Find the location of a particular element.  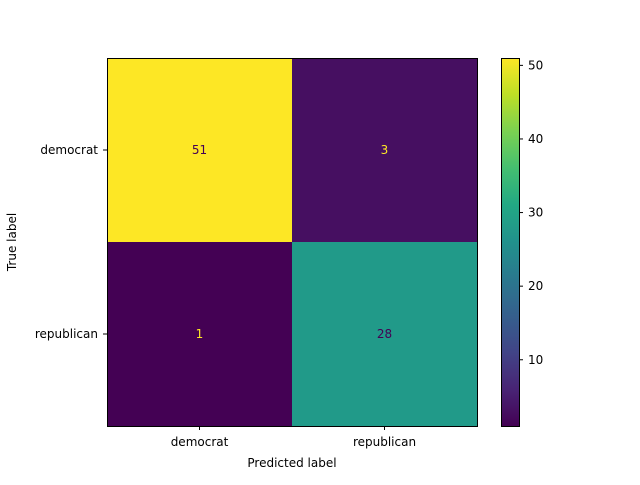

cell-value-label: 3 is located at coordinates (385, 150).